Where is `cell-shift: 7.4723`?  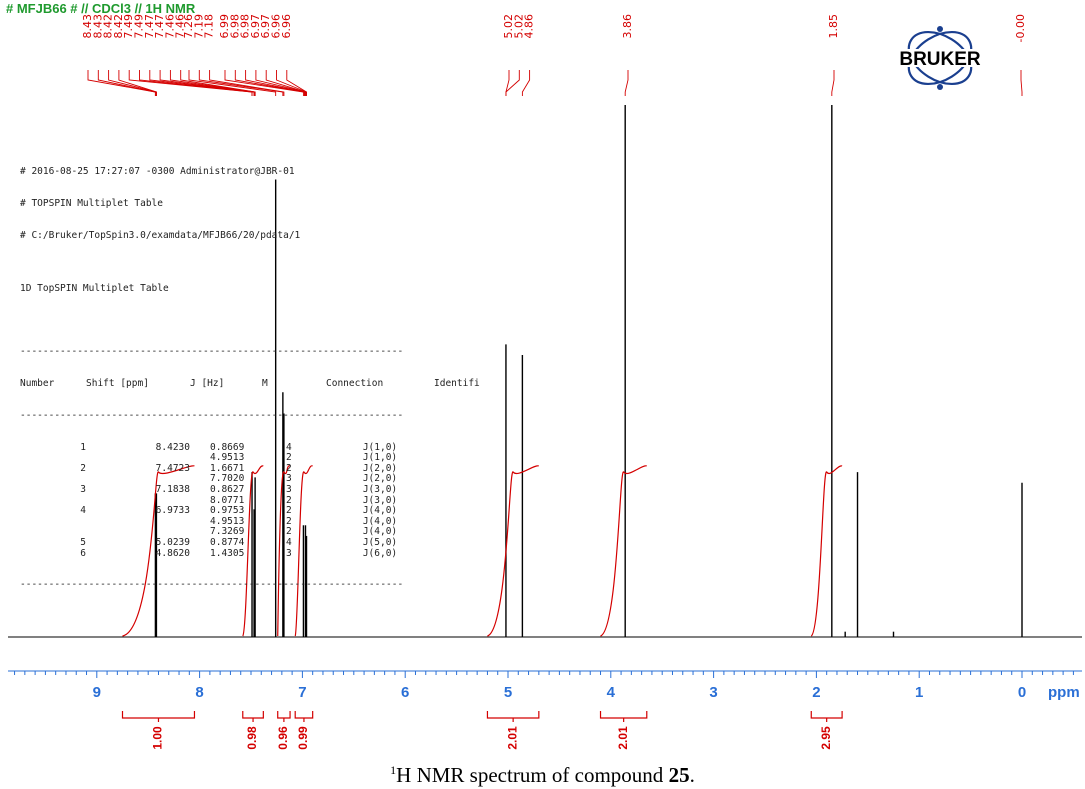 cell-shift: 7.4723 is located at coordinates (172, 468).